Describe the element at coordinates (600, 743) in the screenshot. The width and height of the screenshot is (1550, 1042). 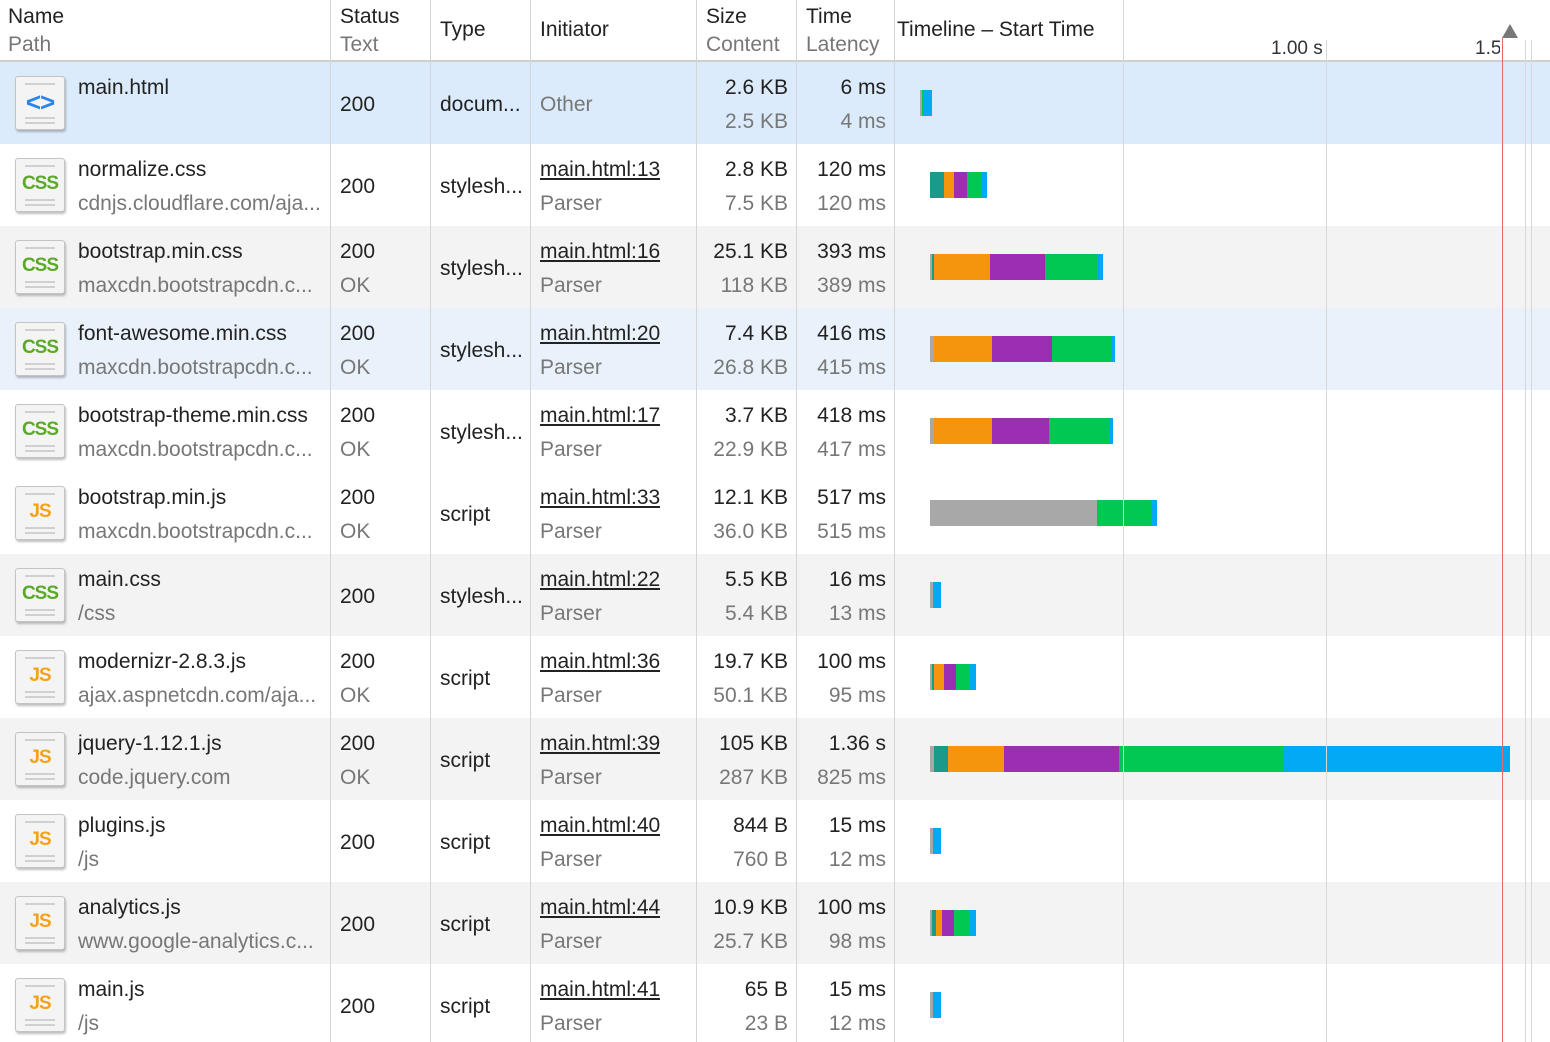
I see `initiator-link: main.html:39` at that location.